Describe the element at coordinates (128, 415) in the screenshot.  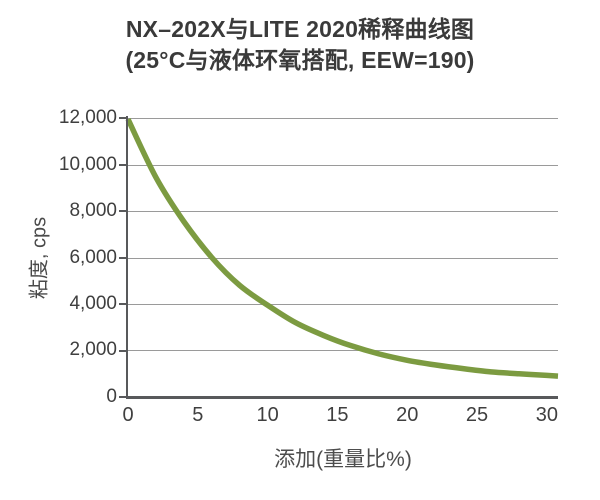
I see `x-tick-label-0: 0` at that location.